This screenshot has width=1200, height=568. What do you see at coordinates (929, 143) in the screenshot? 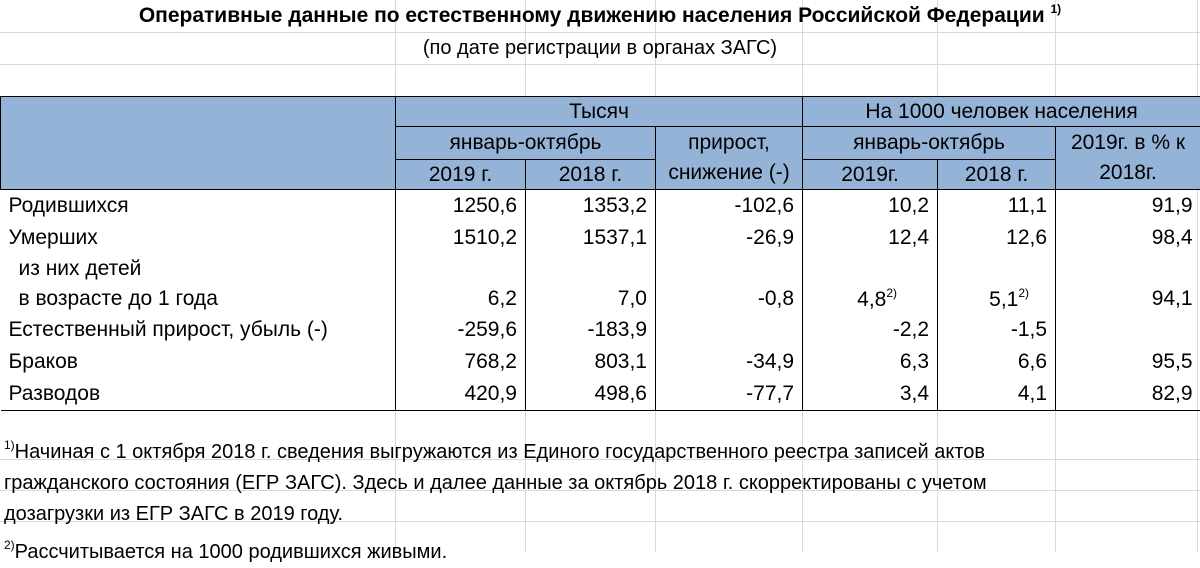
I see `header-jan-oct-per-1000: январь-октябрь` at bounding box center [929, 143].